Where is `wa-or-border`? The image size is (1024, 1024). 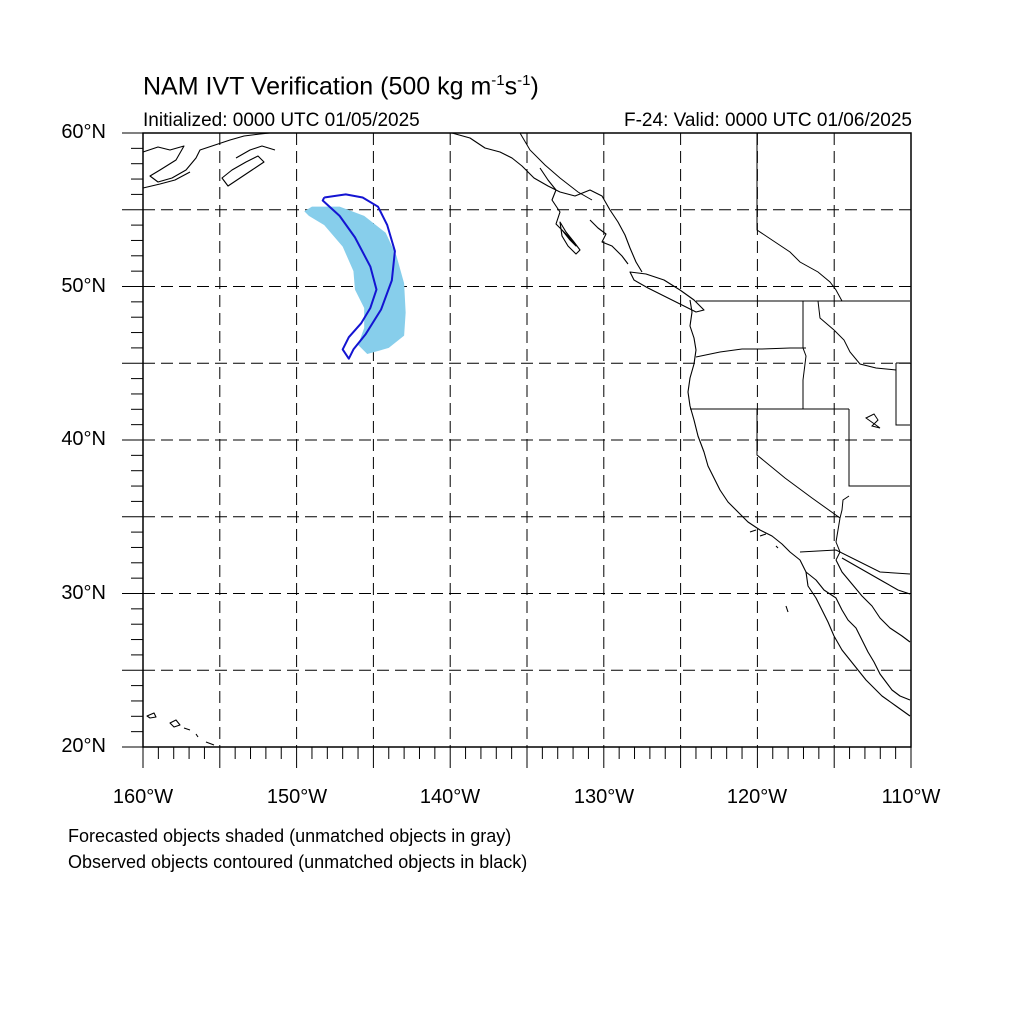 wa-or-border is located at coordinates (750, 352).